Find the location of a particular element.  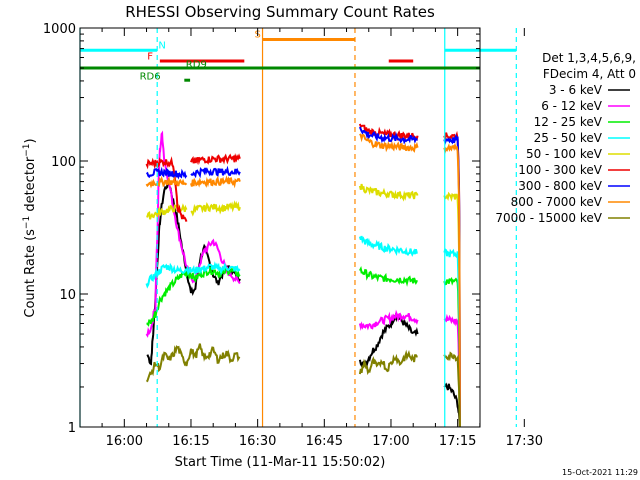

annotation-label-0: N is located at coordinates (161, 46).